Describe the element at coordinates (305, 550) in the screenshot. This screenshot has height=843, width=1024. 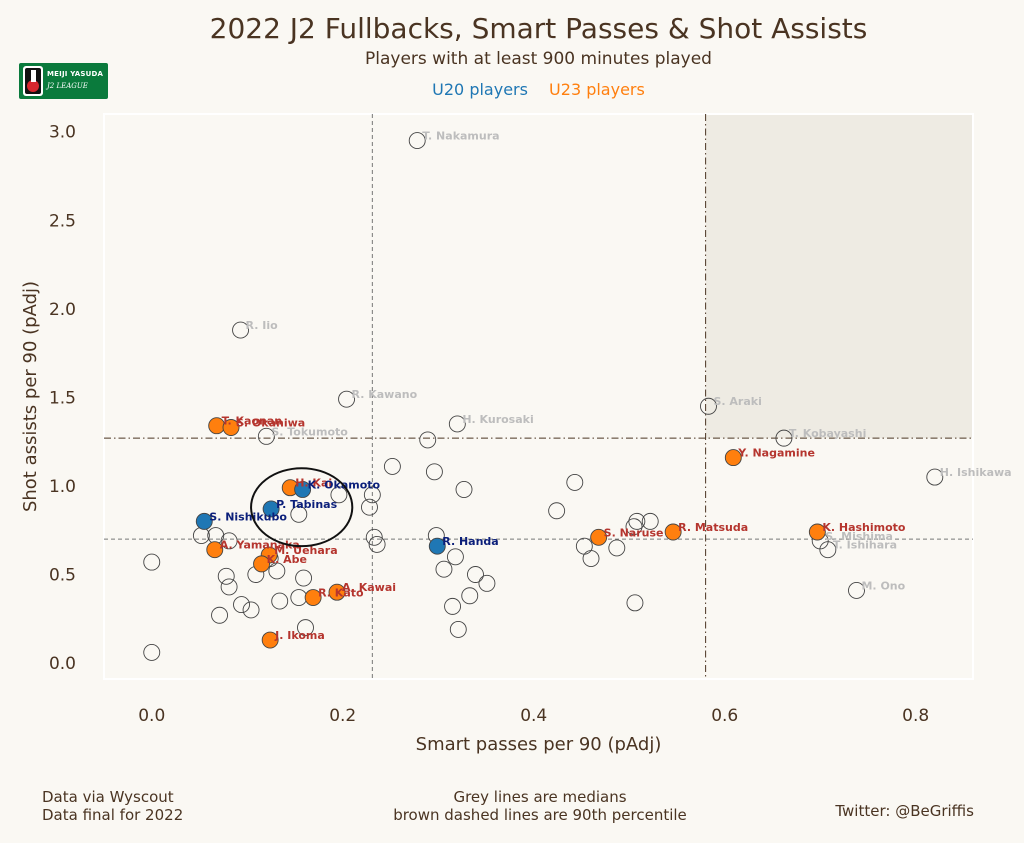
I see `data-label: M. Uehara` at that location.